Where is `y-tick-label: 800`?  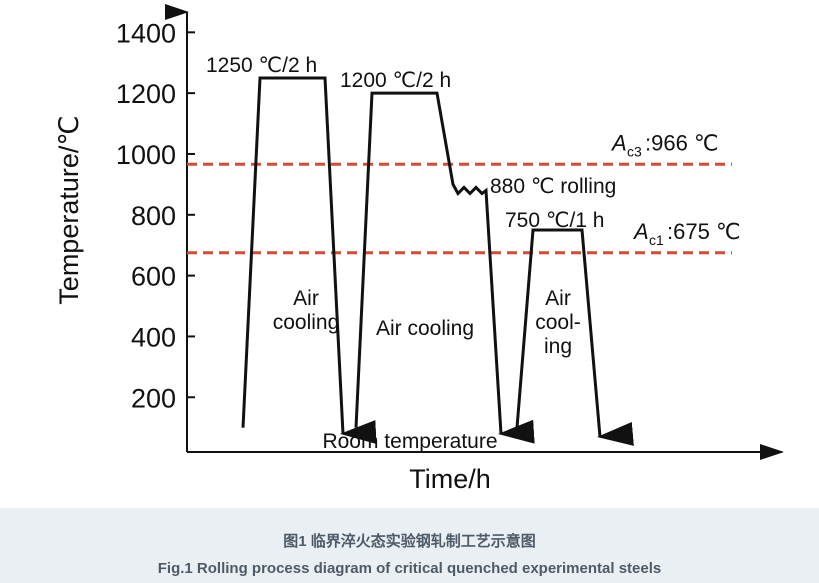 y-tick-label: 800 is located at coordinates (153, 216).